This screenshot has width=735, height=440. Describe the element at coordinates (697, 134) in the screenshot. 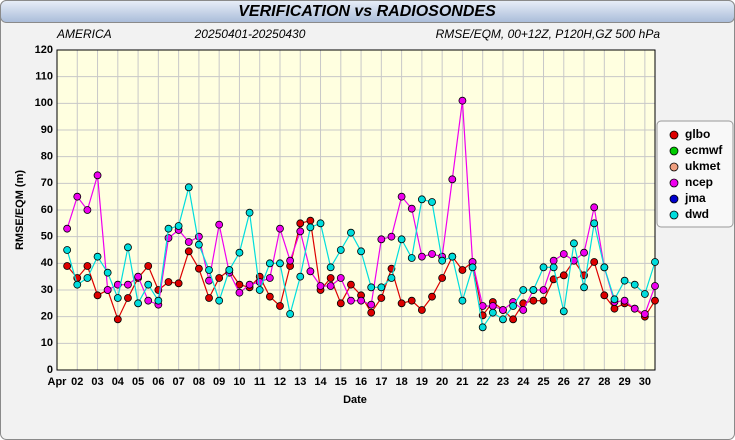

I see `legend-label: glbo` at that location.